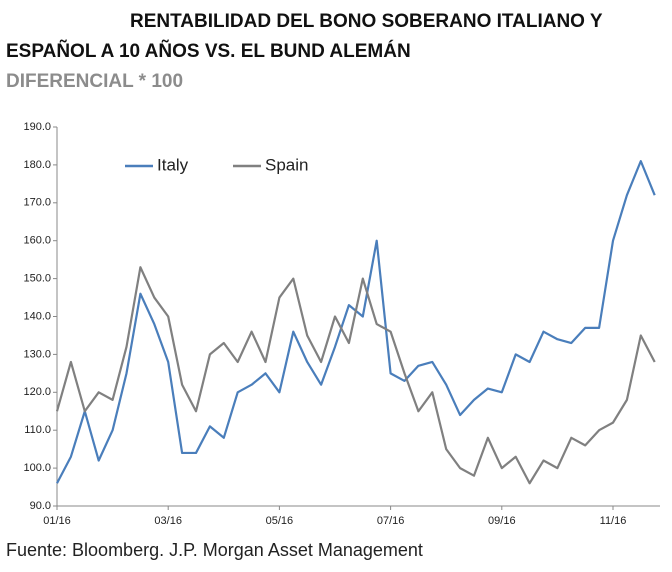 The height and width of the screenshot is (572, 672). Describe the element at coordinates (280, 521) in the screenshot. I see `x-tick-label: 05/16` at that location.